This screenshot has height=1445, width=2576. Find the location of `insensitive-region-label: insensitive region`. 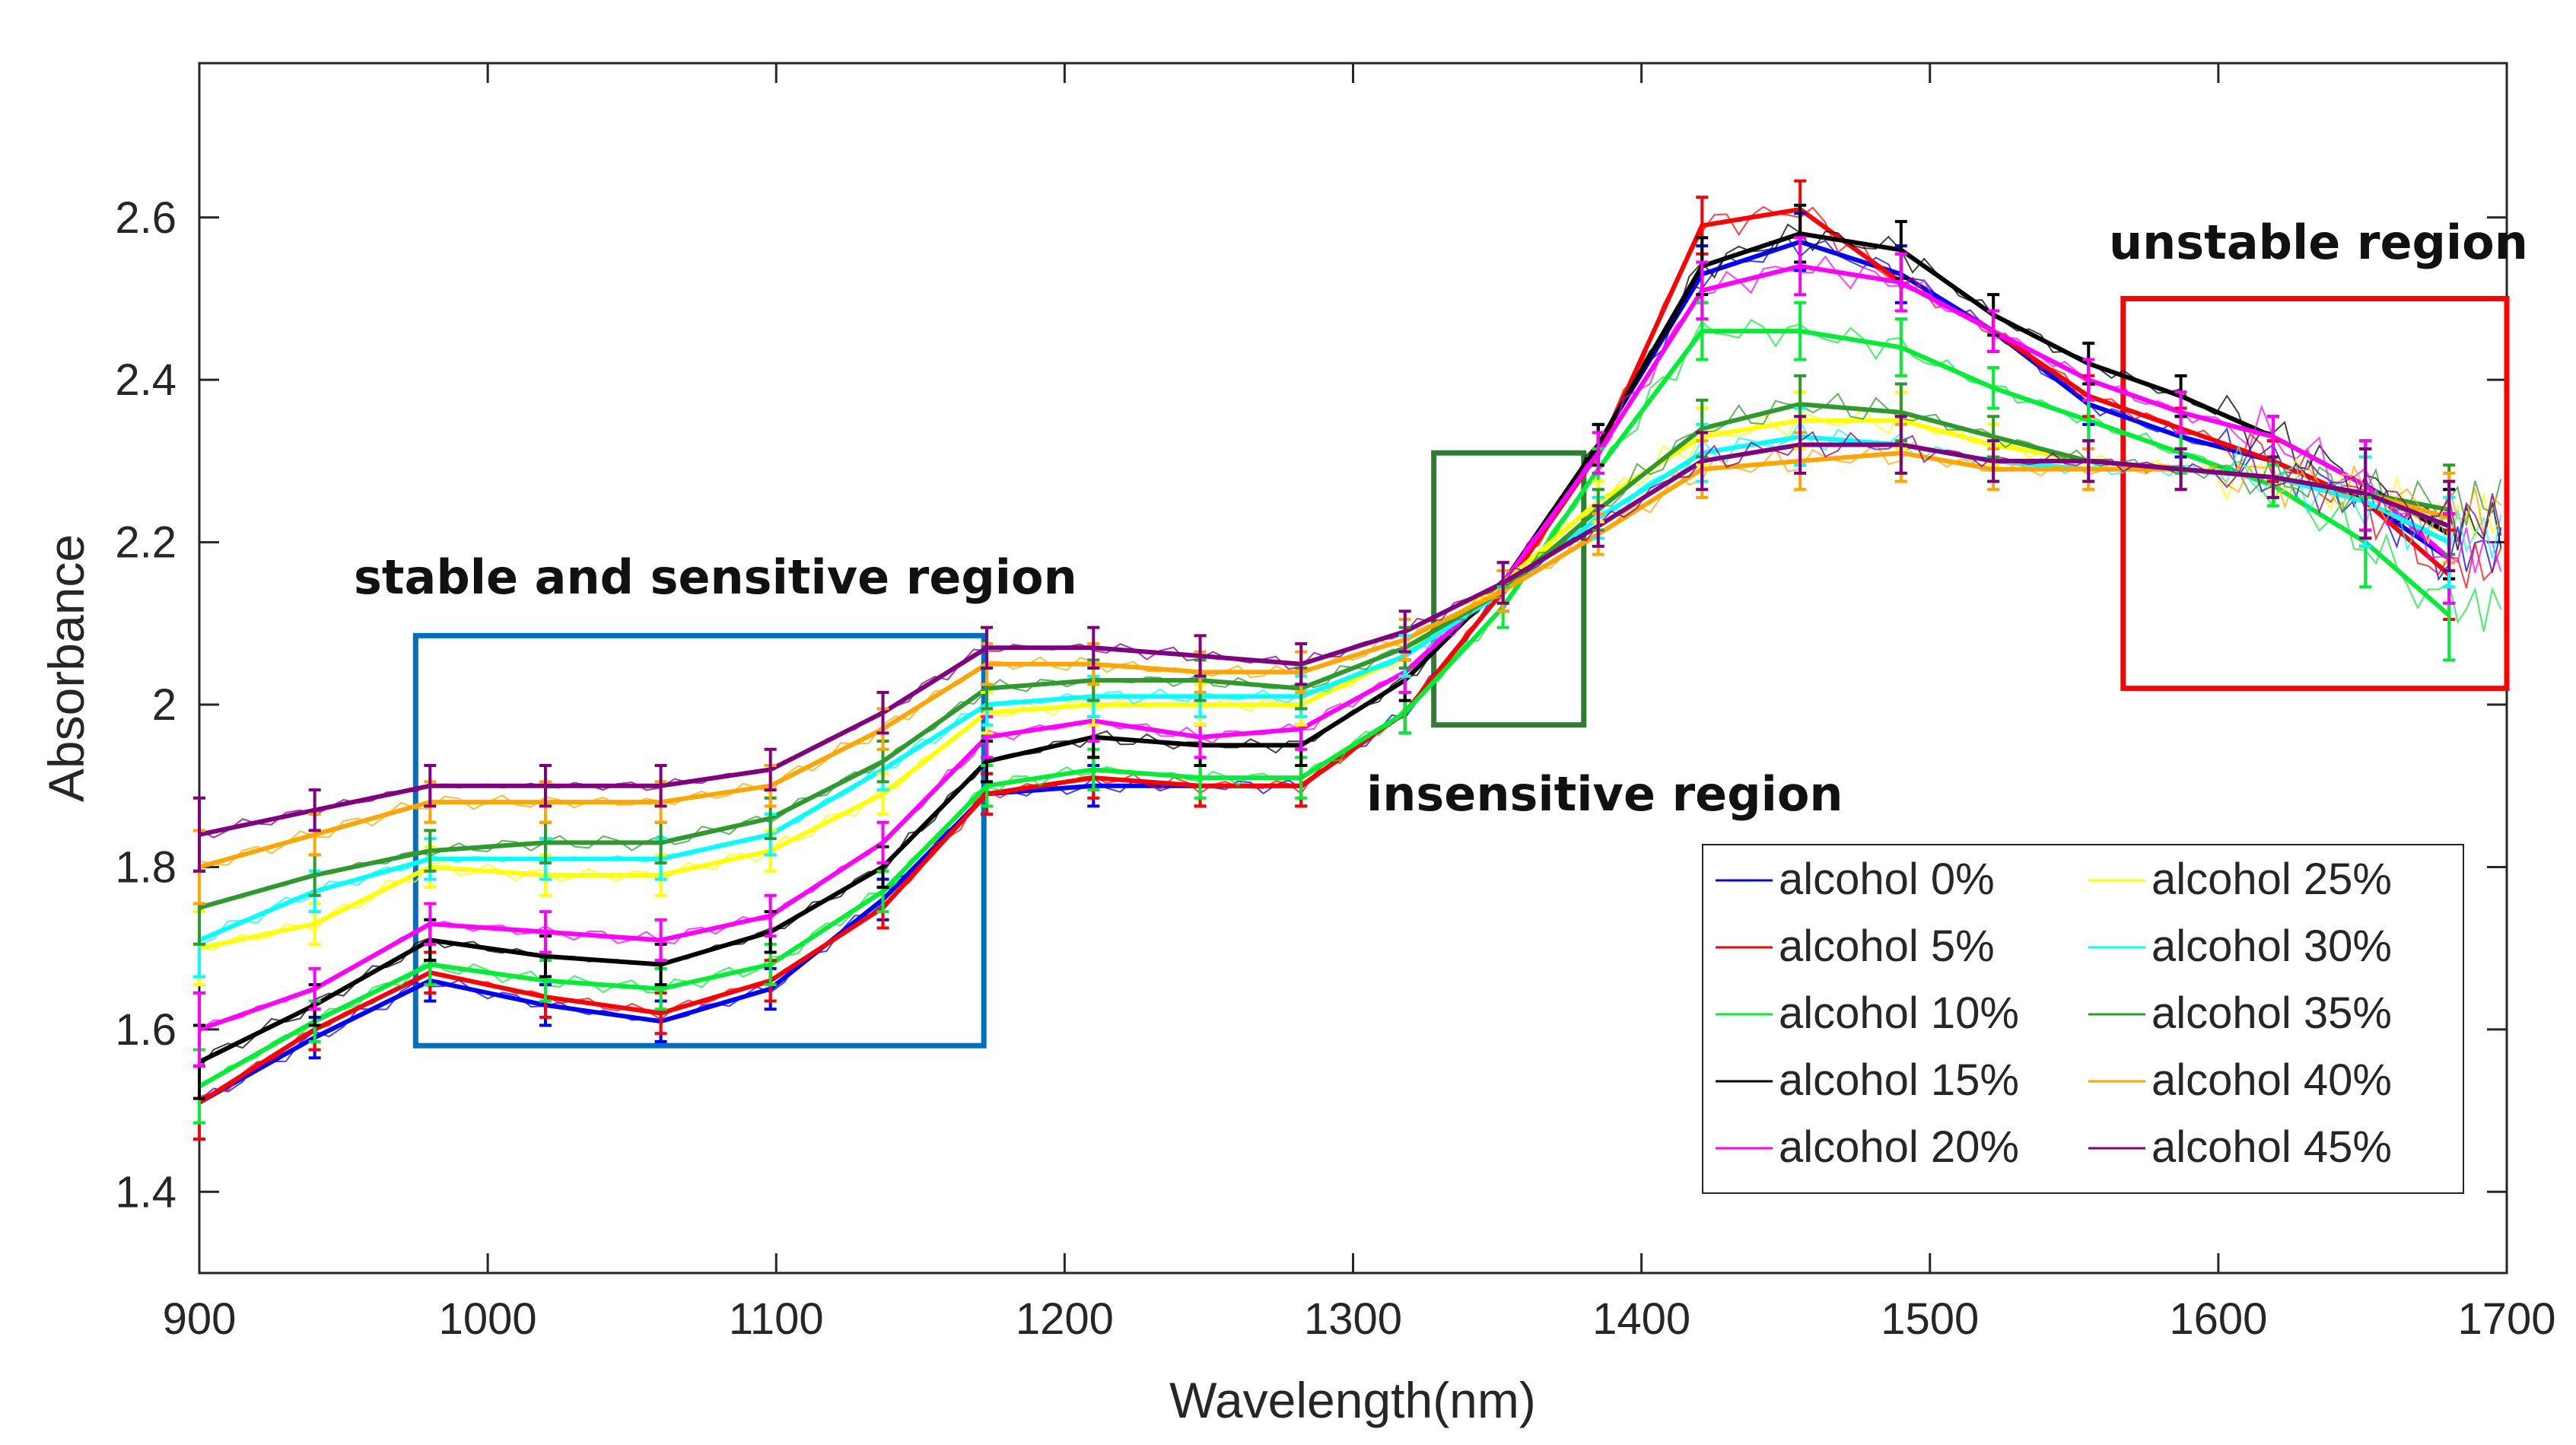

insensitive-region-label: insensitive region is located at coordinates (1605, 794).